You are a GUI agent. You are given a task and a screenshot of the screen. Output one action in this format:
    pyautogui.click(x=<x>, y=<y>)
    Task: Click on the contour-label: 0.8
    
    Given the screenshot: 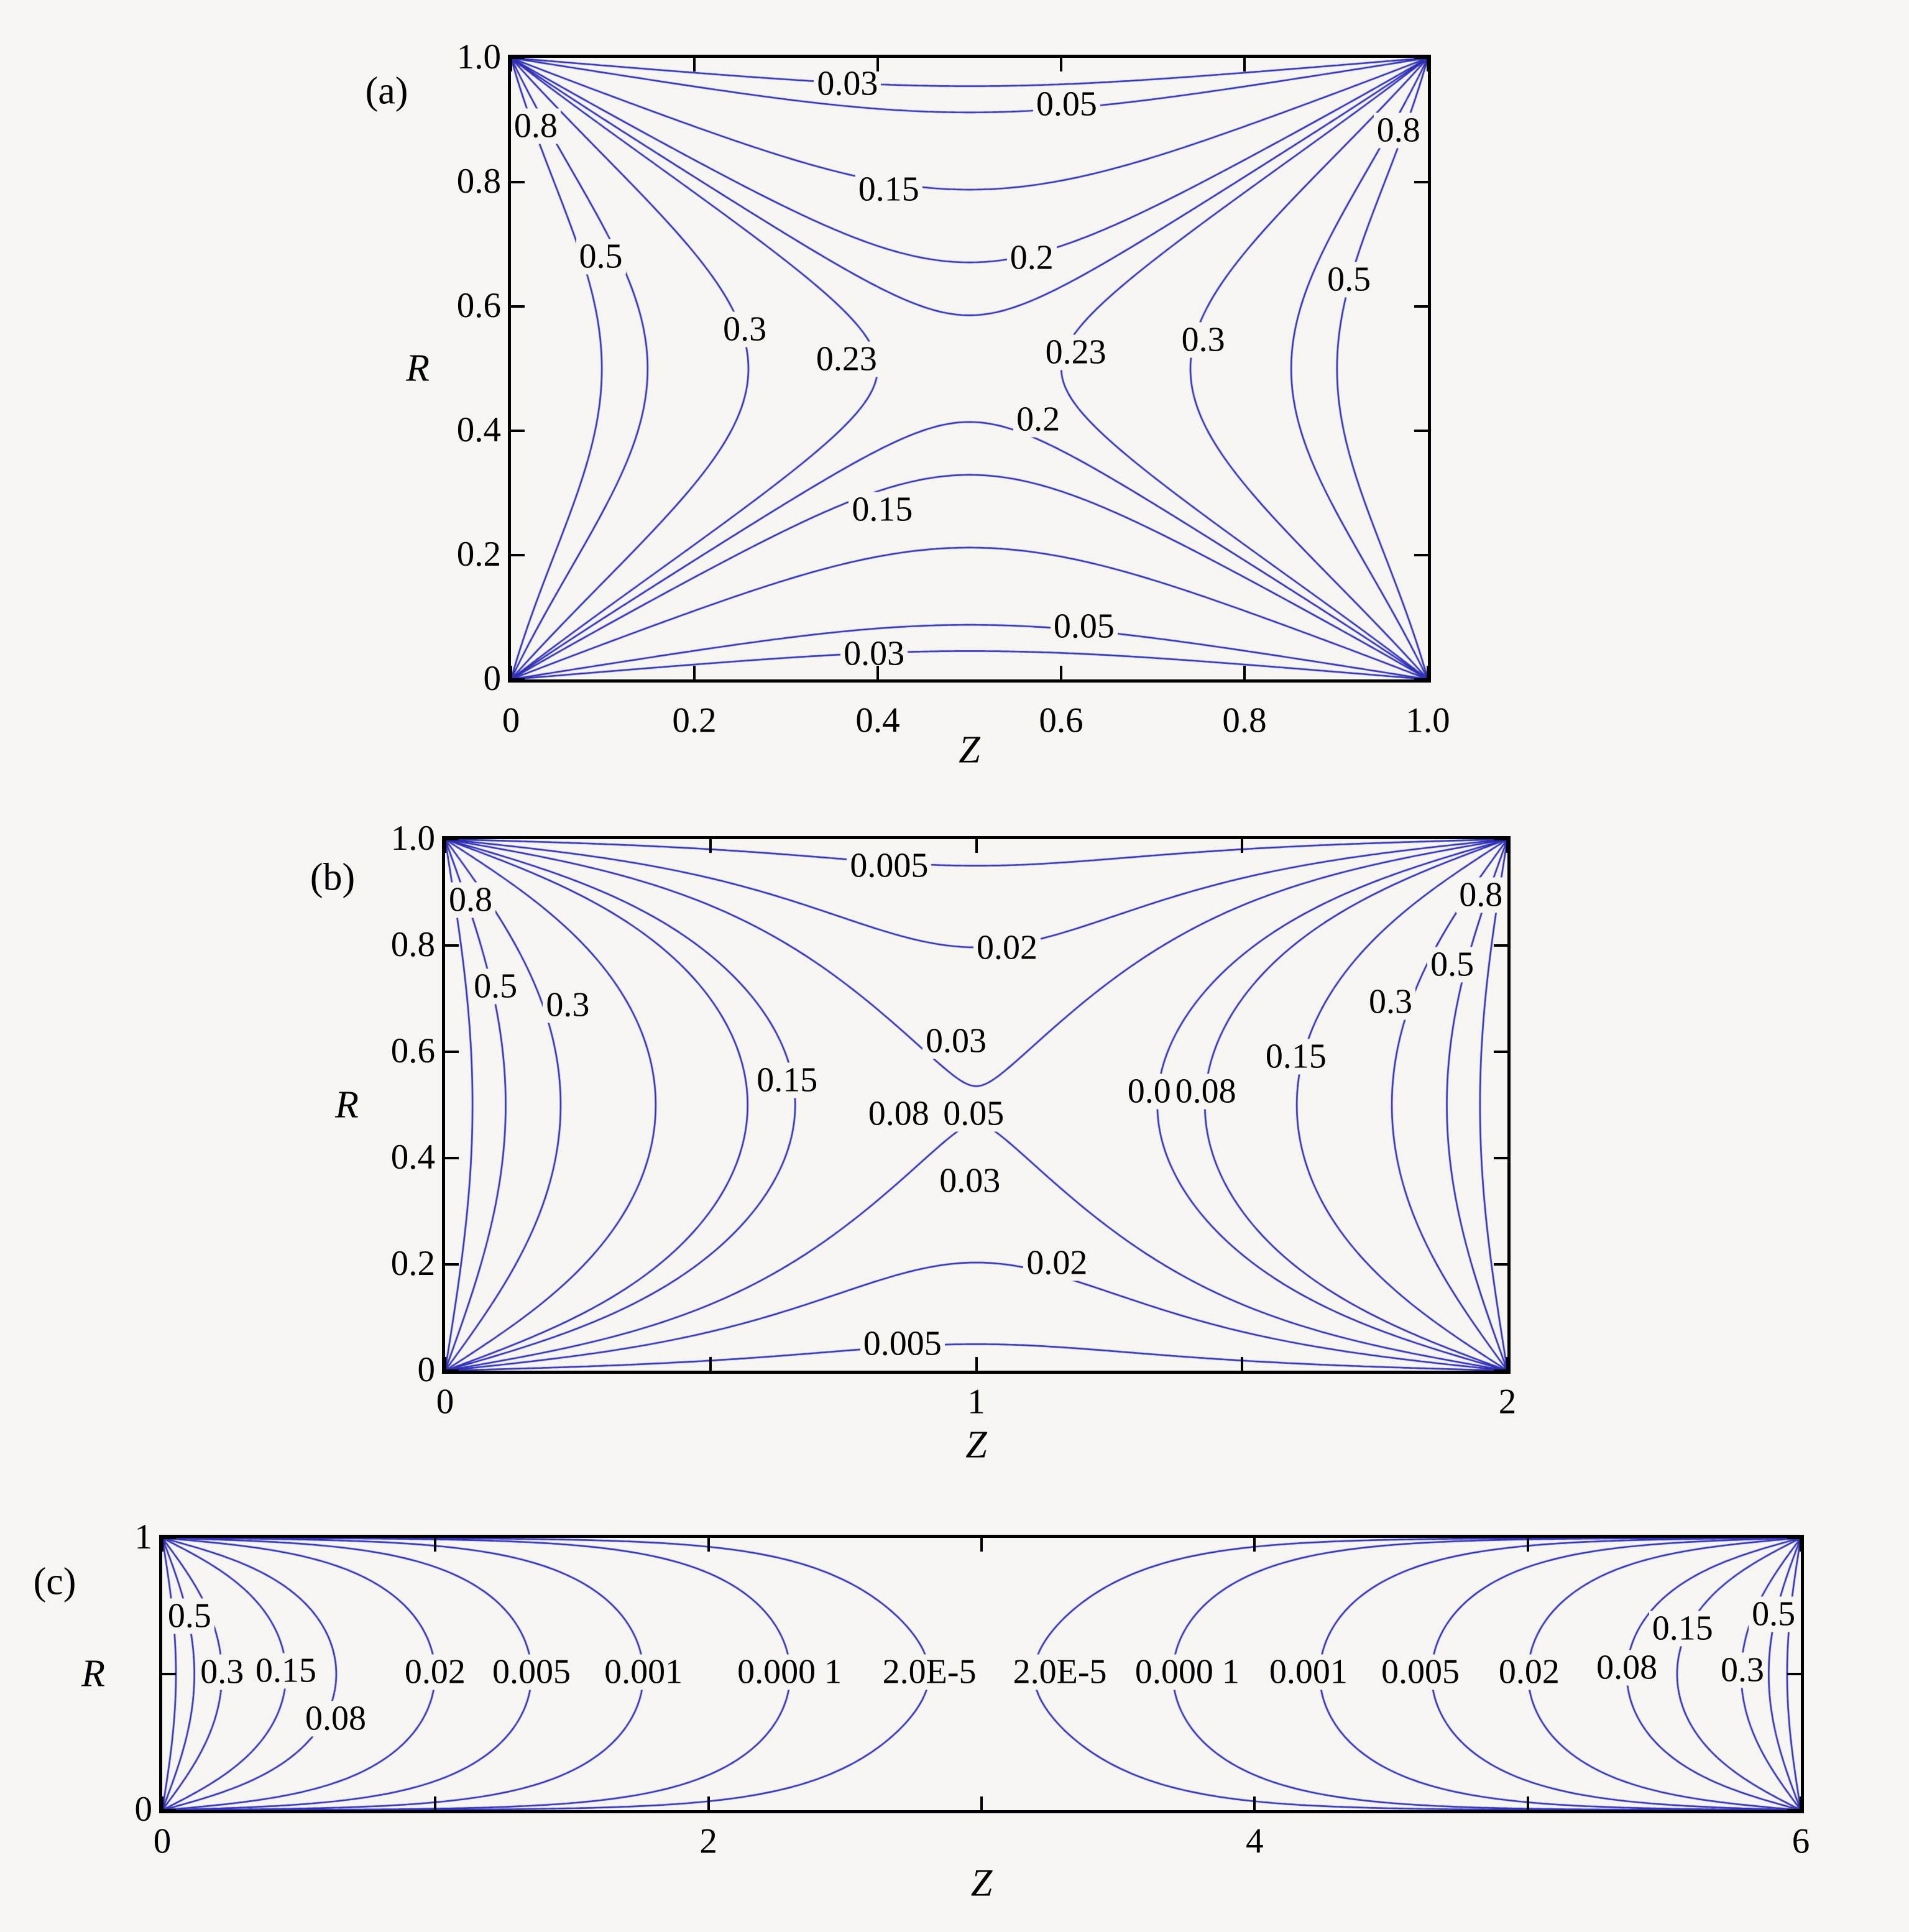 What is the action you would take?
    pyautogui.click(x=1398, y=131)
    